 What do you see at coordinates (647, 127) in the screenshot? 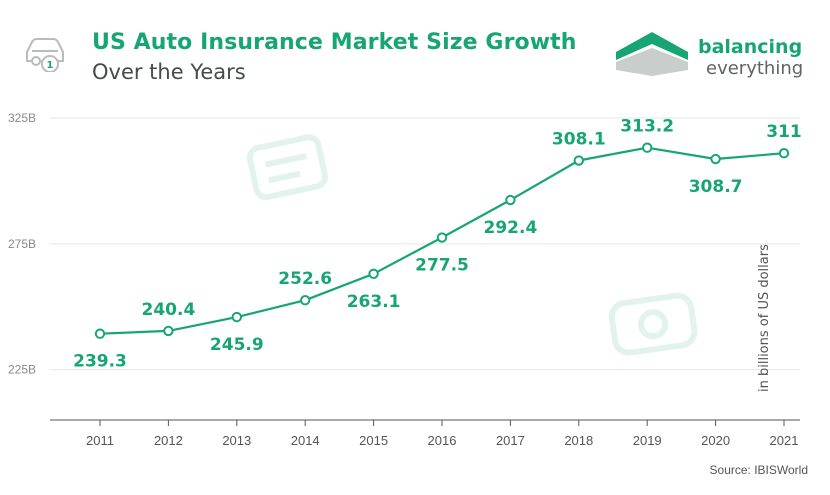
I see `data-label: 313.2` at bounding box center [647, 127].